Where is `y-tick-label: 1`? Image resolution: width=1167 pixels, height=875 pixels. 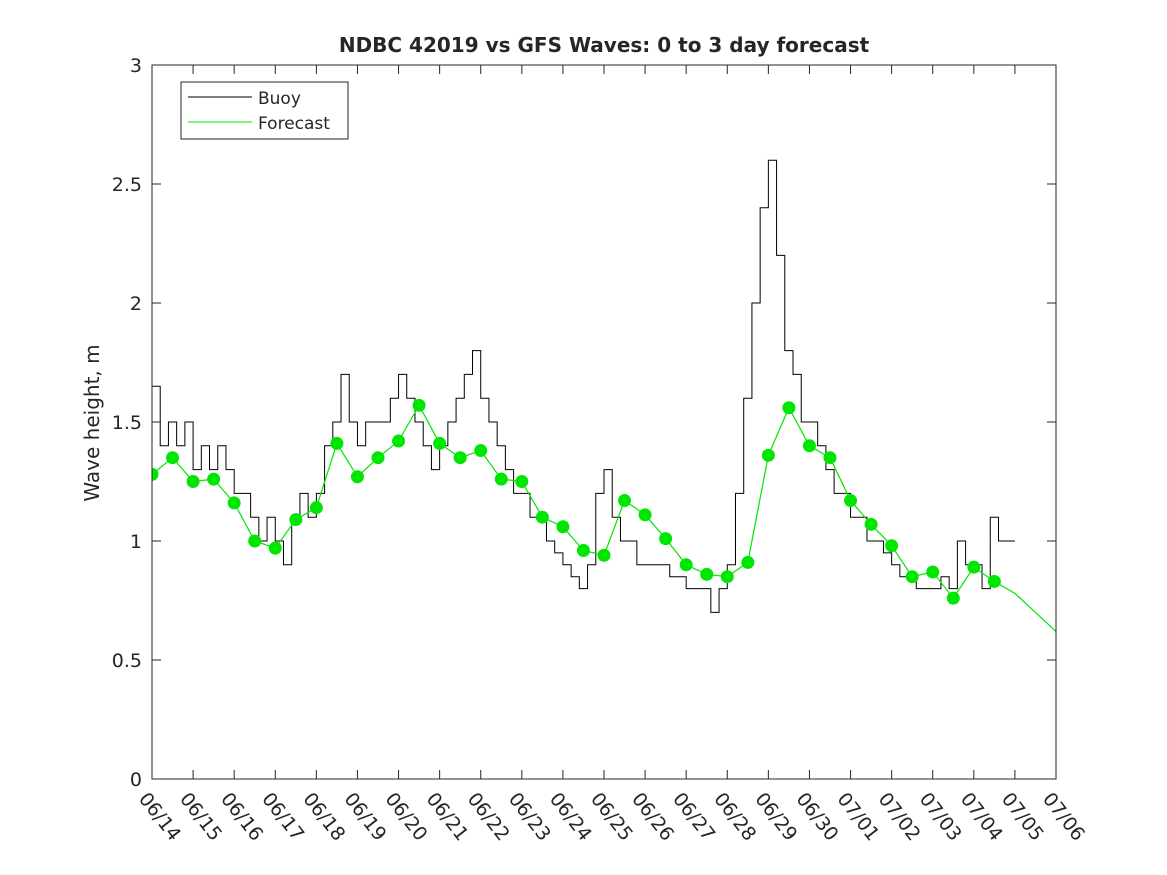
y-tick-label: 1 is located at coordinates (136, 542).